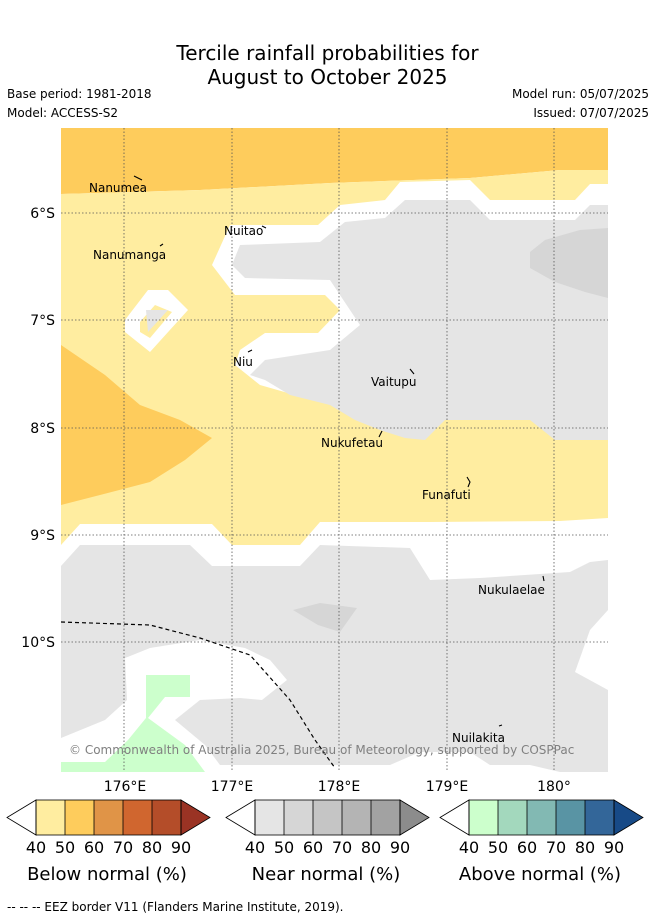 The height and width of the screenshot is (919, 655). I want to click on model-run: Model run: 05/07/2025, so click(580, 94).